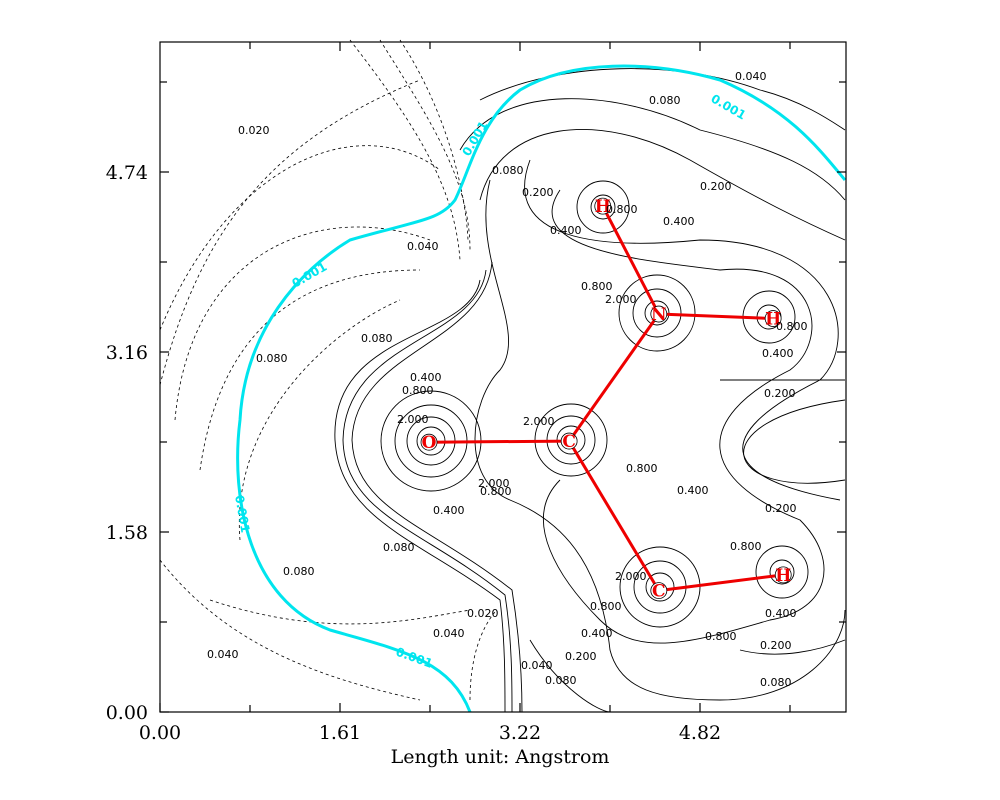 This screenshot has width=1000, height=800. I want to click on x-tick-label: 4.82, so click(700, 733).